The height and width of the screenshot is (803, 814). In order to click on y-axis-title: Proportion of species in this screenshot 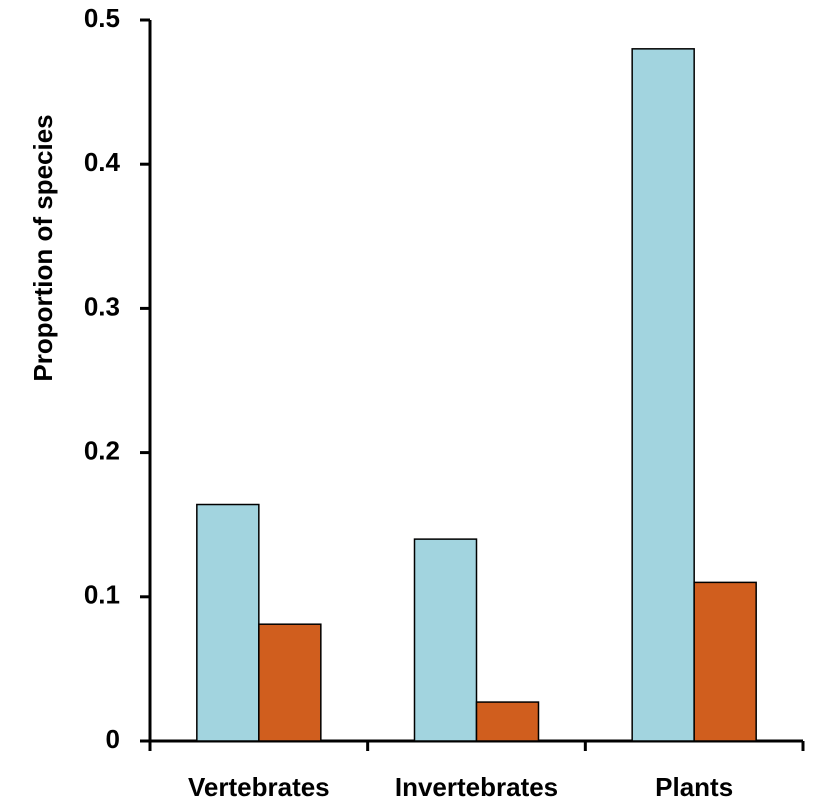, I will do `click(43, 247)`.